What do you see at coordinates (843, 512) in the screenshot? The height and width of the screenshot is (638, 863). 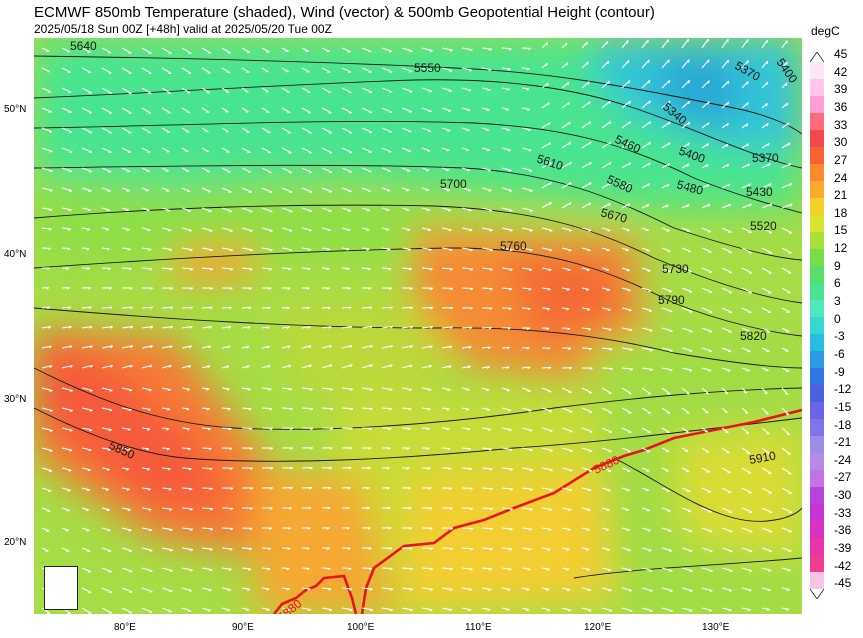 I see `colorbar-tick-label: -33` at bounding box center [843, 512].